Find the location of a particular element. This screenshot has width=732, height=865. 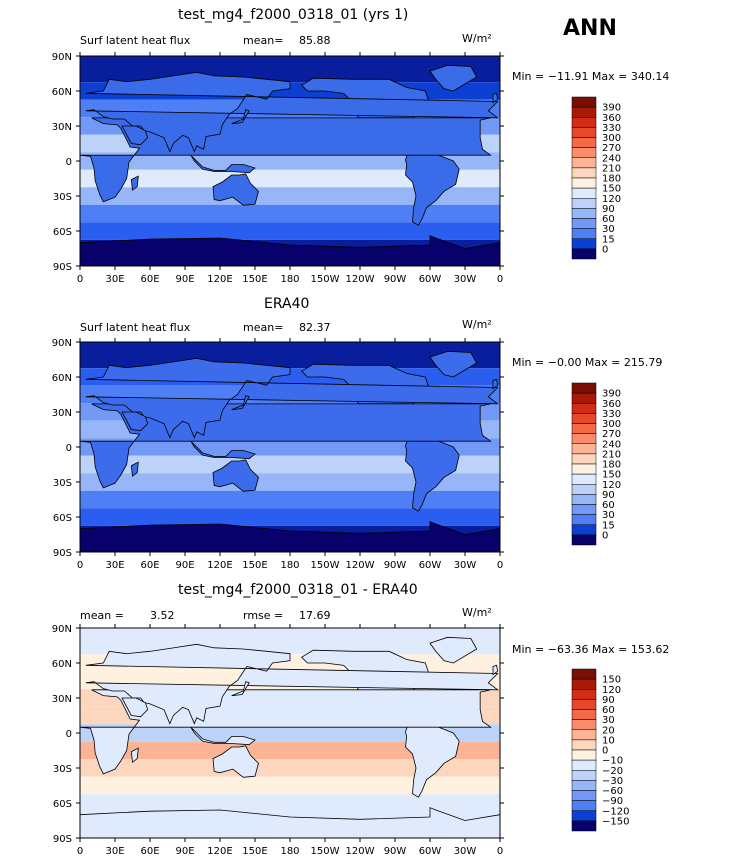

colorbar-2-label-150: 150 is located at coordinates (611, 475).